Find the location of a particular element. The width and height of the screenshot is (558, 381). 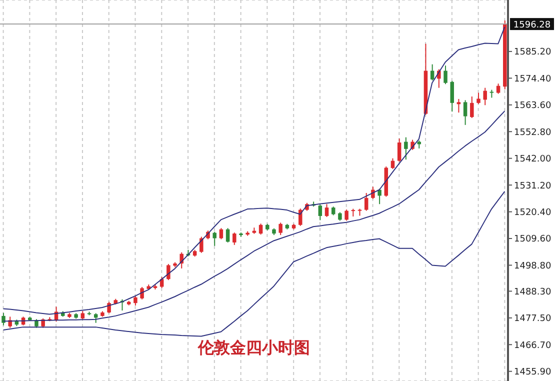

y-tick-label: 1563.60 is located at coordinates (533, 106).